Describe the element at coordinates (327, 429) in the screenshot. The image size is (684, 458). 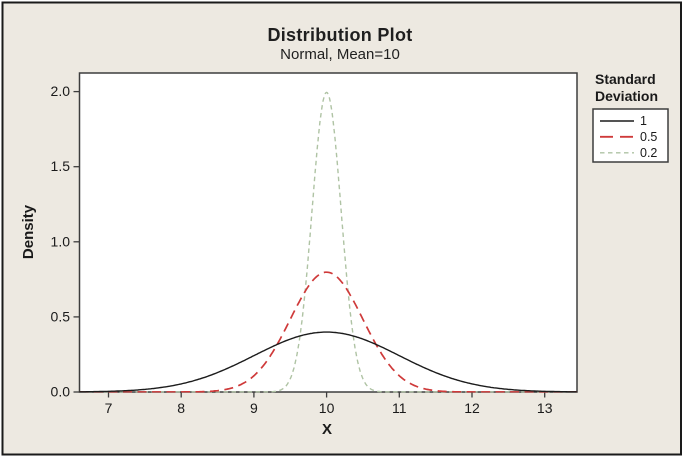
I see `svg-text: X` at that location.